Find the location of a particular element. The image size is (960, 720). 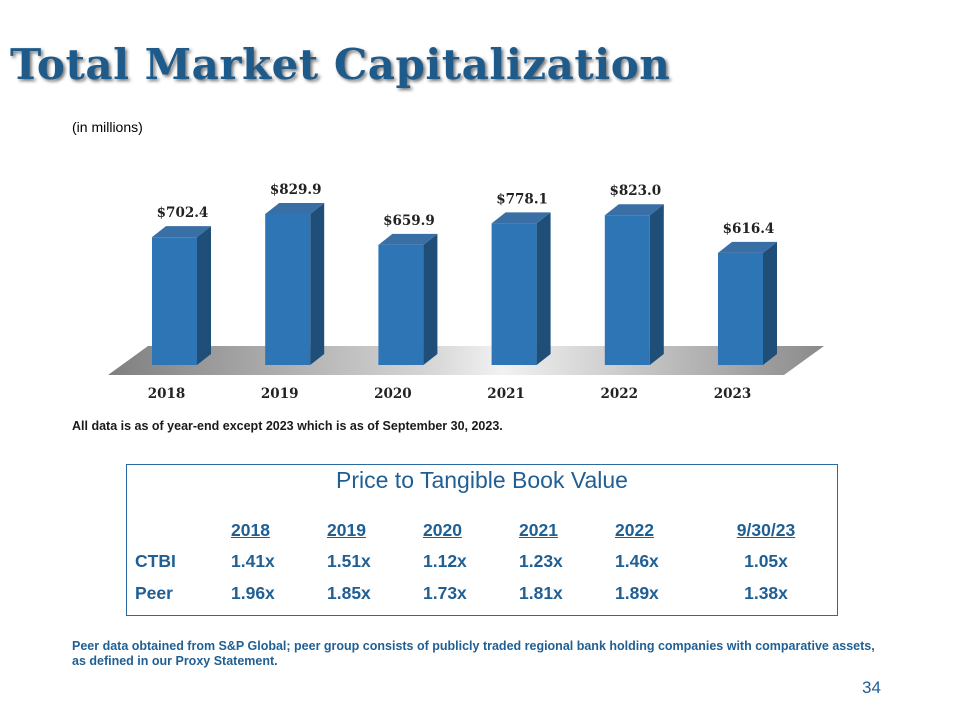

ptbv-cell: 1.85x is located at coordinates (349, 592).